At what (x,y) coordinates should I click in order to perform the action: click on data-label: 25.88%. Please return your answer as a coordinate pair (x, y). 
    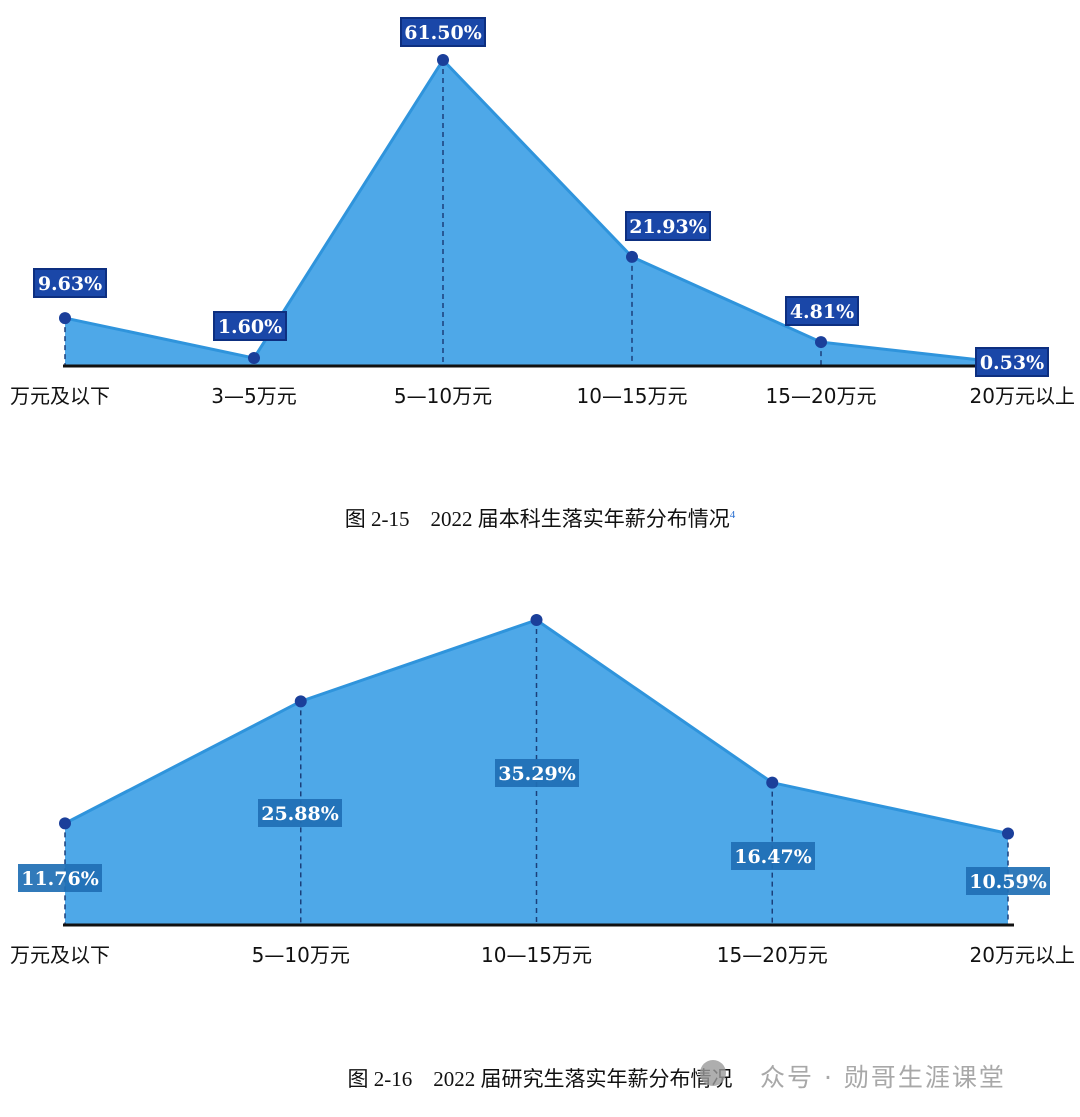
    Looking at the image, I should click on (300, 814).